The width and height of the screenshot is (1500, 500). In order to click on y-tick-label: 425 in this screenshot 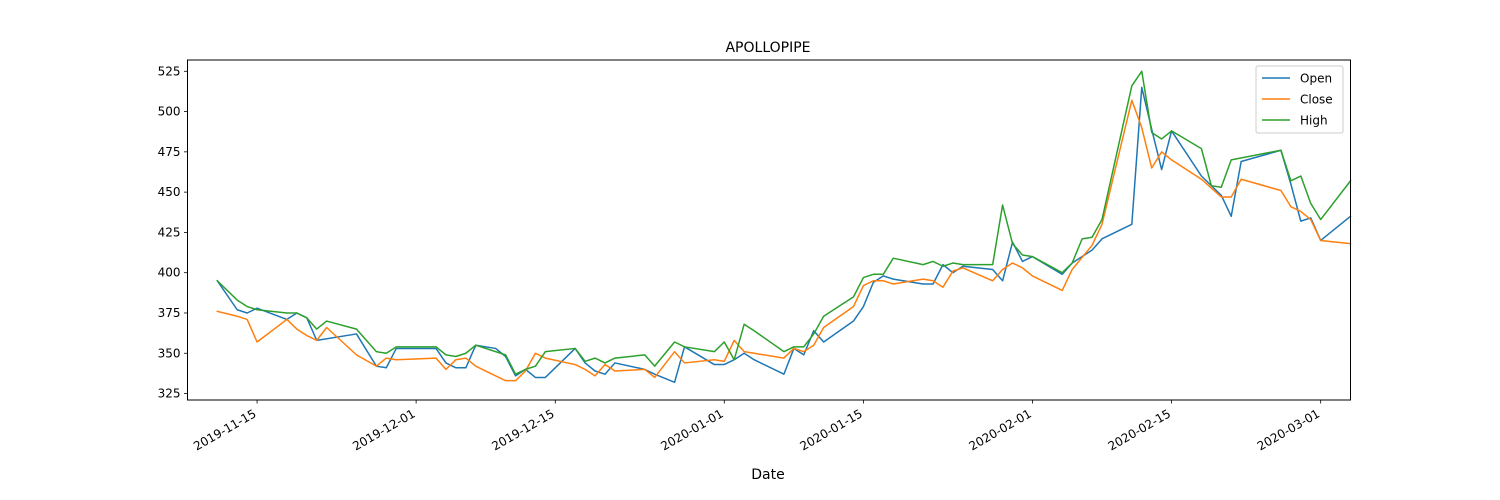, I will do `click(169, 232)`.